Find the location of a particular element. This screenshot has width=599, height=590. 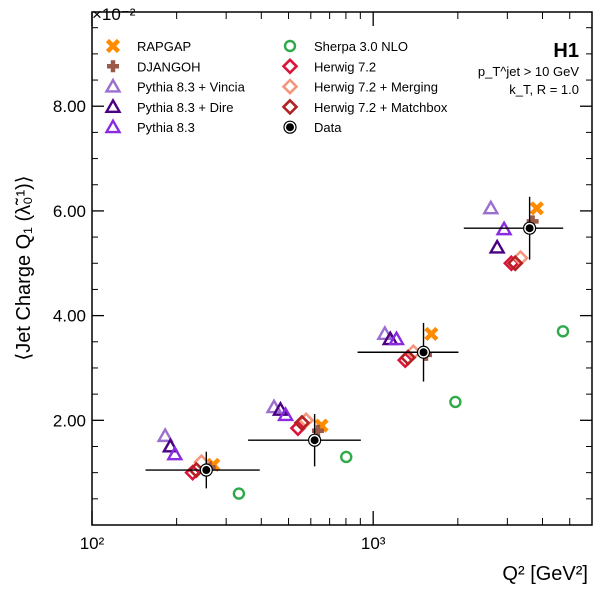

legend-item-rapgap: RAPGAP is located at coordinates (148, 46).